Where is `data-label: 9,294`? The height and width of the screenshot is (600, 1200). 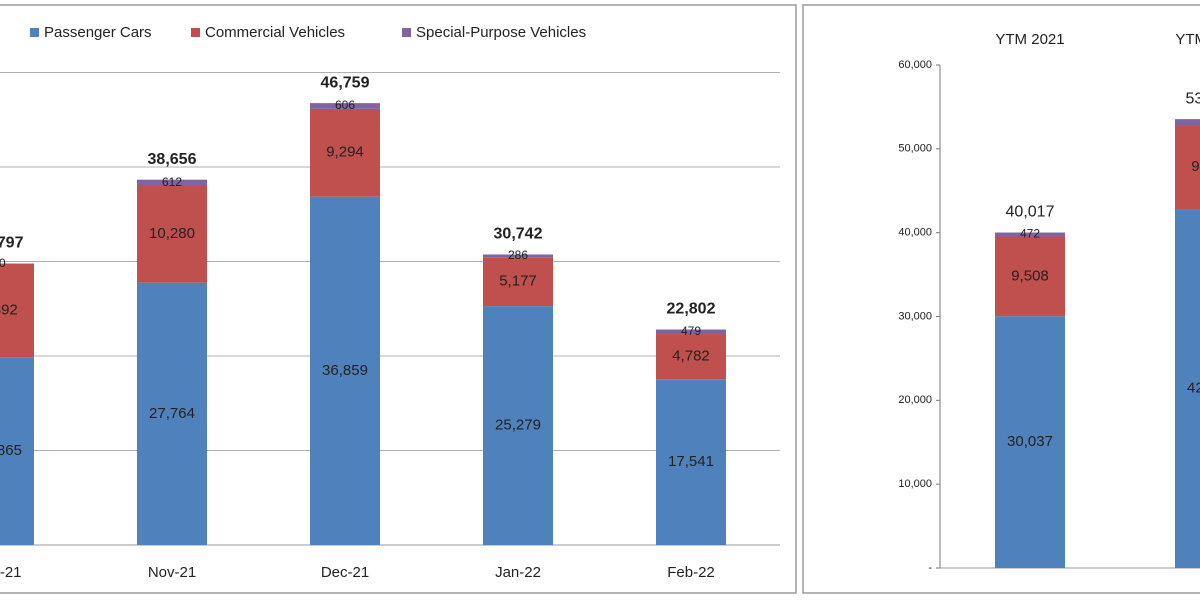 data-label: 9,294 is located at coordinates (345, 152).